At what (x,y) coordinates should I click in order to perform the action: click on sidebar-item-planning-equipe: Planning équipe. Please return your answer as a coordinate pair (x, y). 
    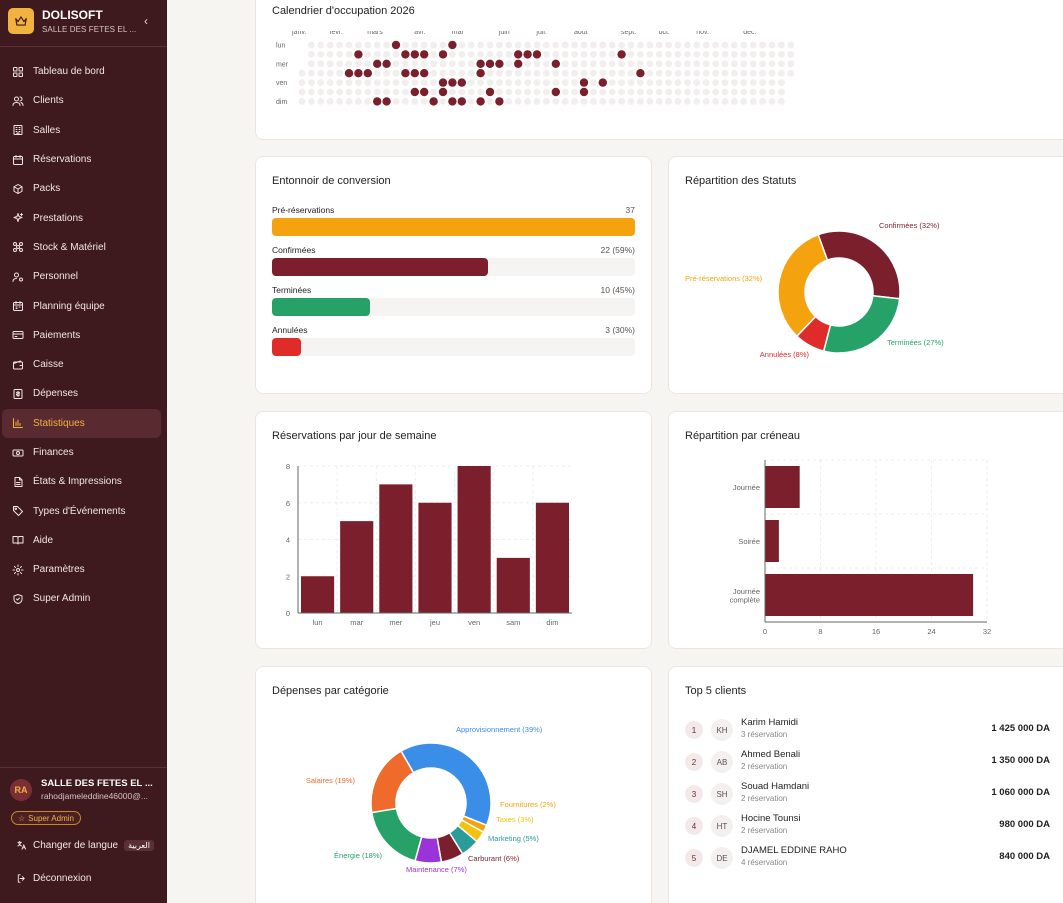
    Looking at the image, I should click on (81, 305).